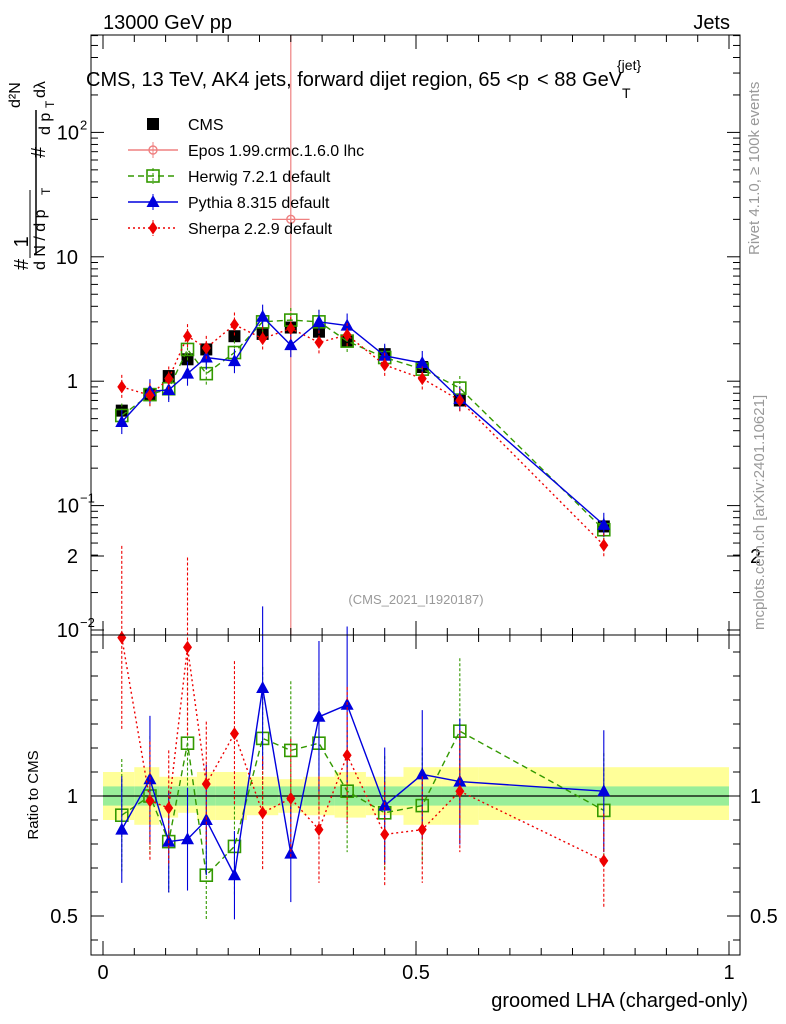 This screenshot has height=1024, width=786. I want to click on header-layer: 13000 GeV pp Jets, so click(416, 23).